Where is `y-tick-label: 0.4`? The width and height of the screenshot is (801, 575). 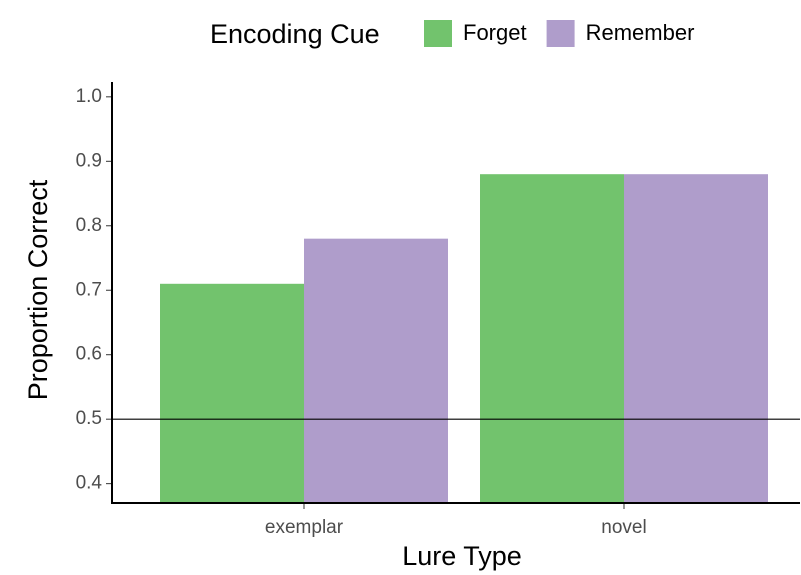 y-tick-label: 0.4 is located at coordinates (89, 483).